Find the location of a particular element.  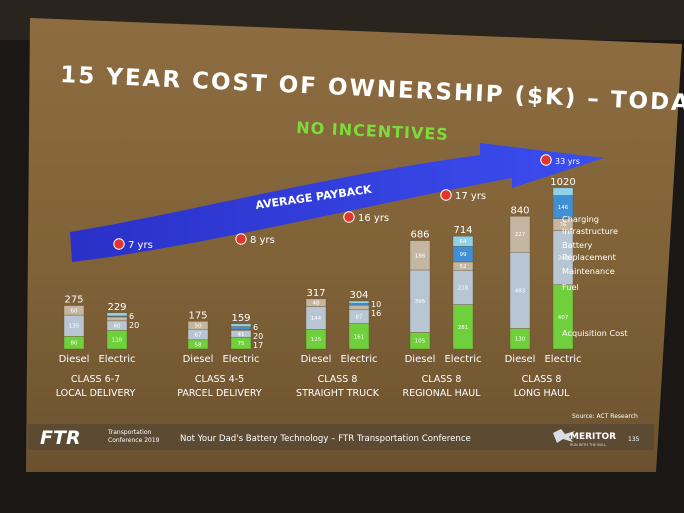

segment-label: 58 is located at coordinates (198, 345).